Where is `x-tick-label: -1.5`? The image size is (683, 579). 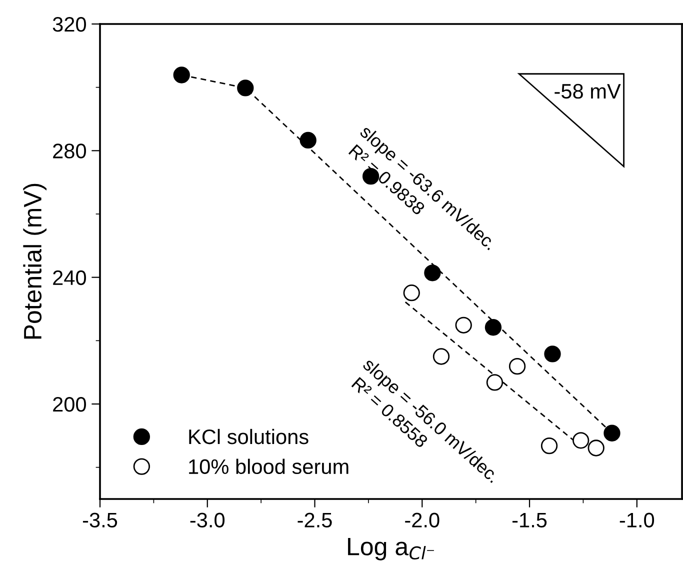
x-tick-label: -1.5 is located at coordinates (529, 520).